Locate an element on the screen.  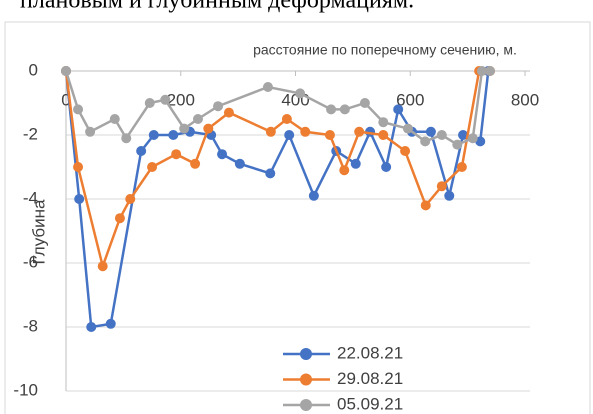
y-tick-label: -2 is located at coordinates (30, 133).